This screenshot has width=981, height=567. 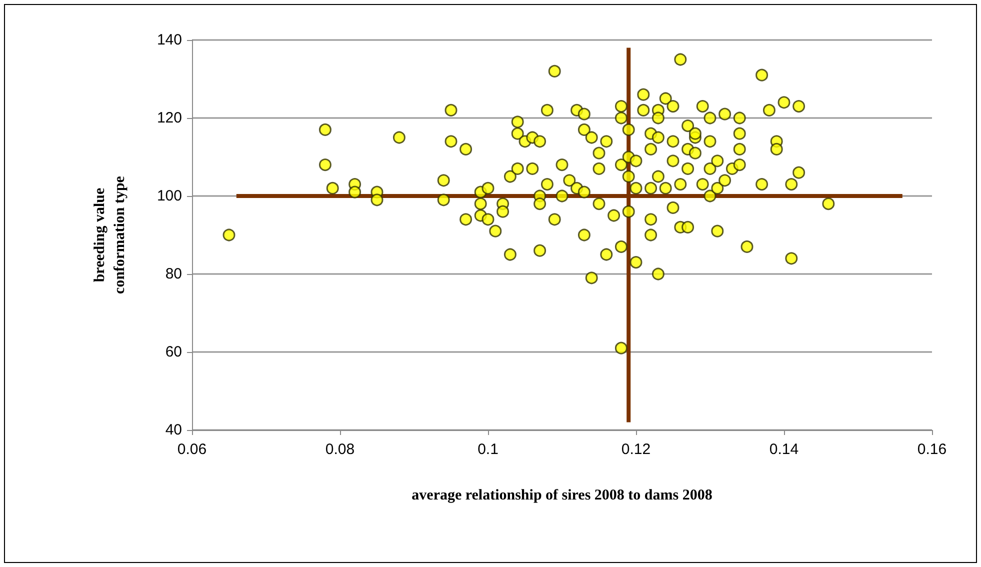 What do you see at coordinates (173, 430) in the screenshot?
I see `y-tick-label: 40` at bounding box center [173, 430].